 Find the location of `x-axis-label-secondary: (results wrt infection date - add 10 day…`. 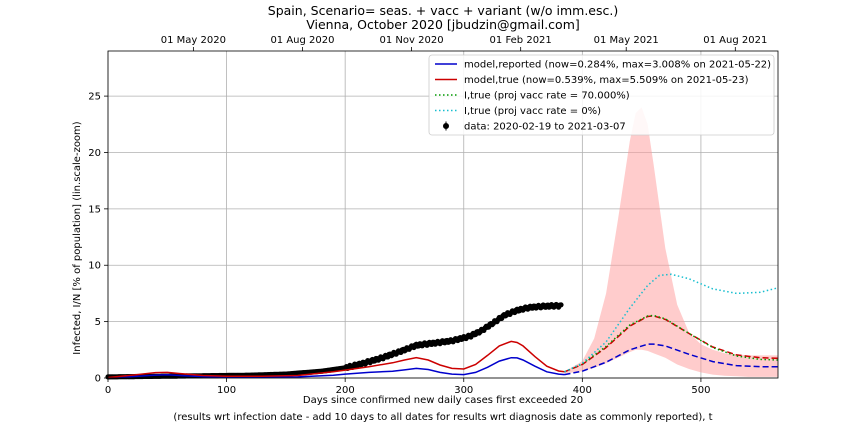

x-axis-label-secondary: (results wrt infection date - add 10 day… is located at coordinates (442, 417).